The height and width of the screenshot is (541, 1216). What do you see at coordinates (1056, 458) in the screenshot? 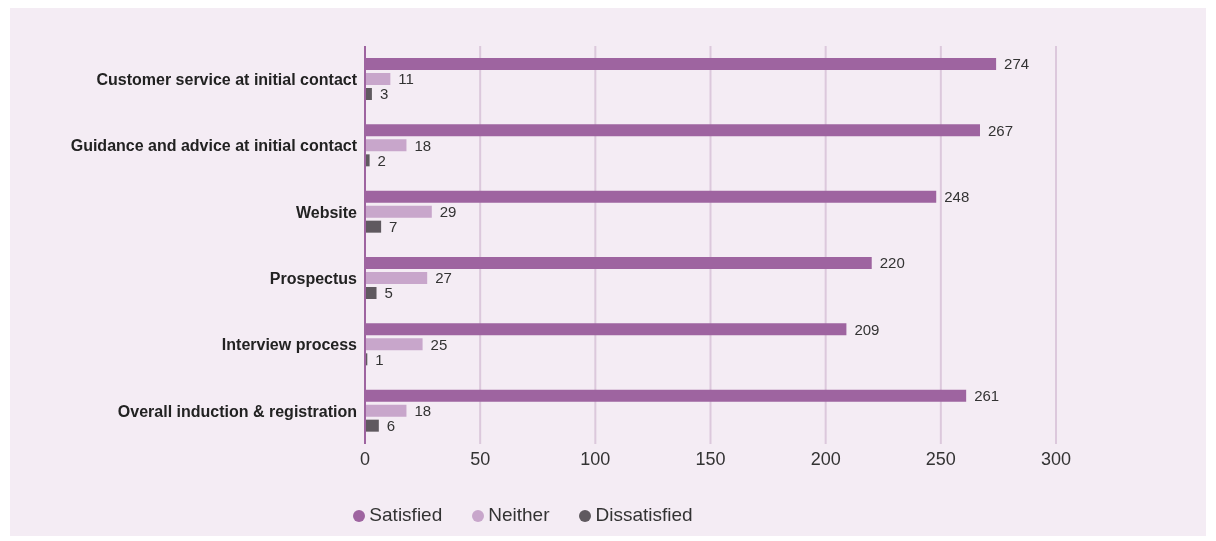
I see `x-tick-label: 300` at bounding box center [1056, 458].